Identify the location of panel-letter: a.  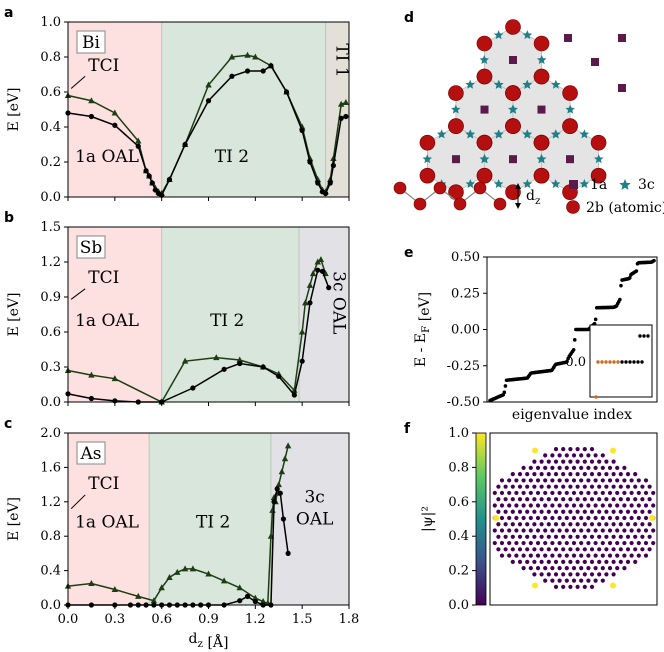
(8, 13).